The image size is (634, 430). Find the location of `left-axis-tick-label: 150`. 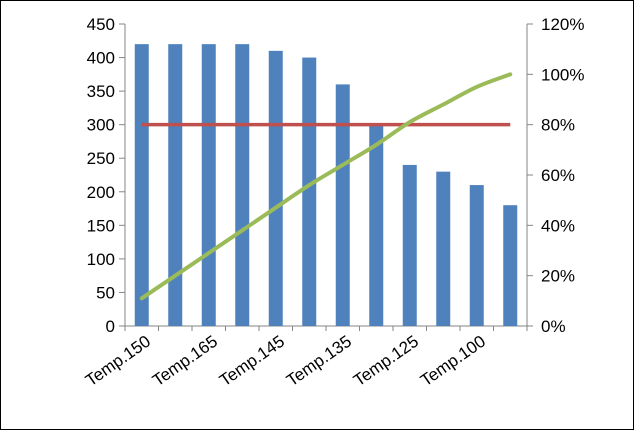

left-axis-tick-label: 150 is located at coordinates (101, 225).